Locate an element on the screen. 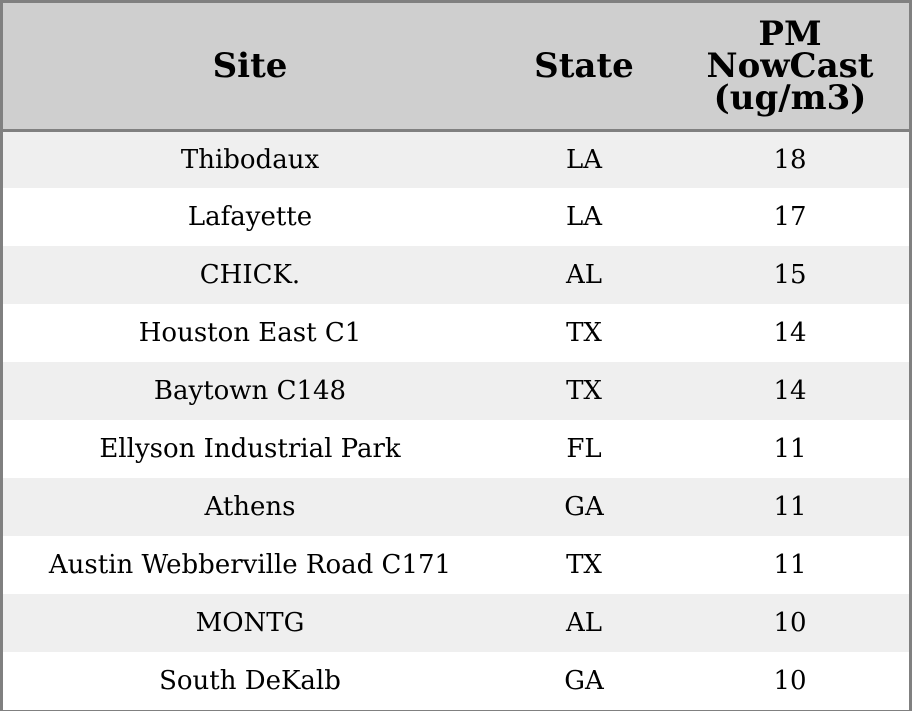 The width and height of the screenshot is (912, 711). column-header-state-label: State is located at coordinates (584, 65).